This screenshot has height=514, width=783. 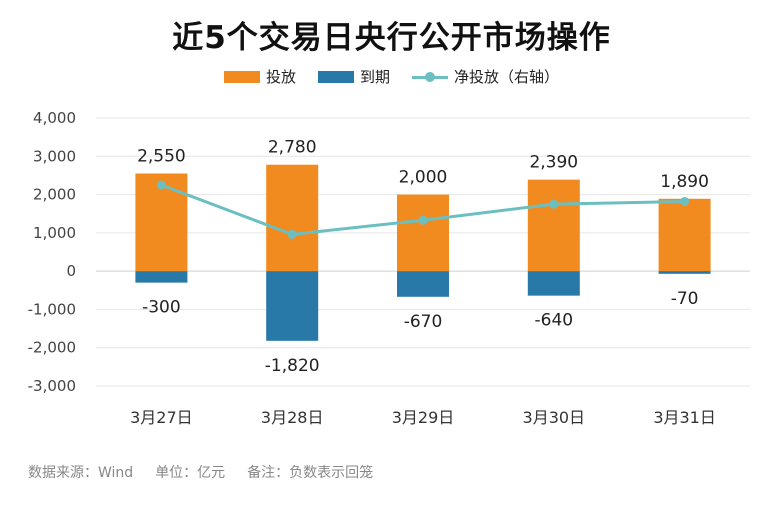 I want to click on legend-item-issuance: 投放, so click(x=259, y=76).